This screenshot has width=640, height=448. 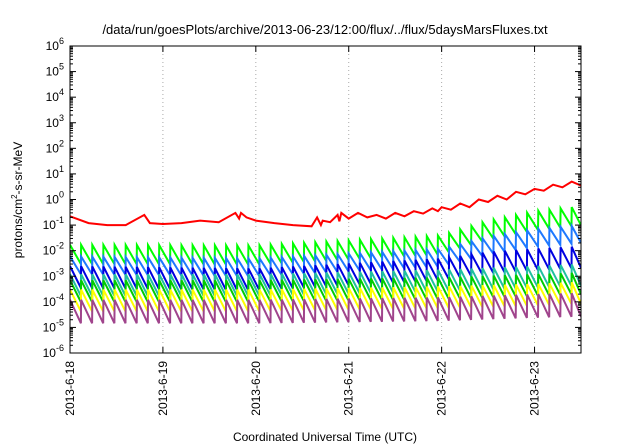 What do you see at coordinates (61, 195) in the screenshot?
I see `y-tick-exponent: 0` at bounding box center [61, 195].